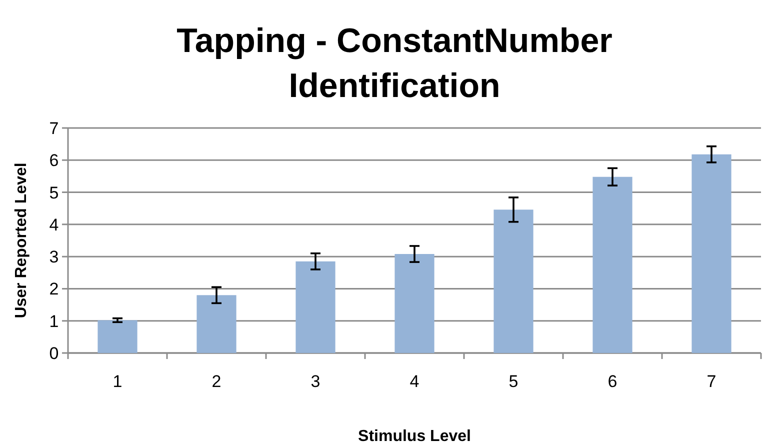 Image resolution: width=769 pixels, height=445 pixels. I want to click on x-tick-label: 1, so click(117, 381).